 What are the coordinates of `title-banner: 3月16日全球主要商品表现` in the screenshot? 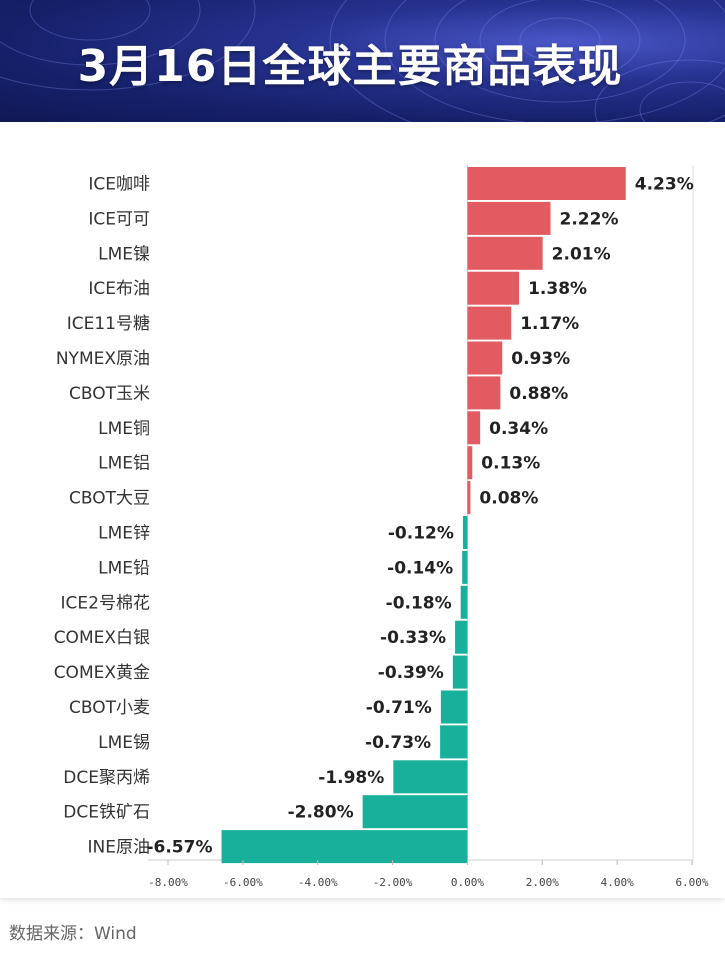 It's located at (362, 61).